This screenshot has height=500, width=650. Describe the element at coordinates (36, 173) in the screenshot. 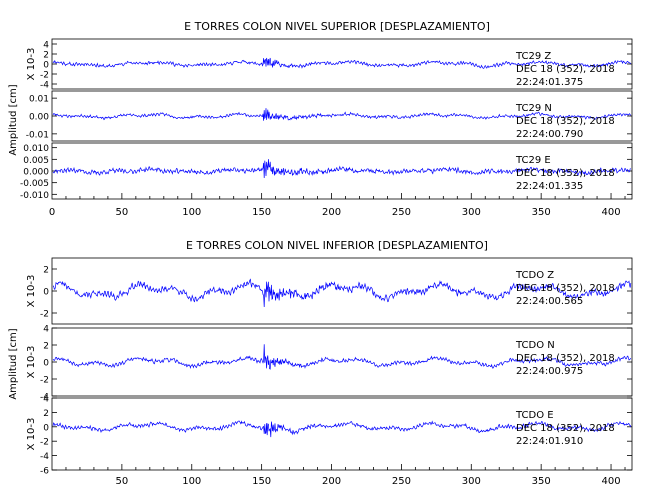

I see `y-tick-label: 0.000` at that location.